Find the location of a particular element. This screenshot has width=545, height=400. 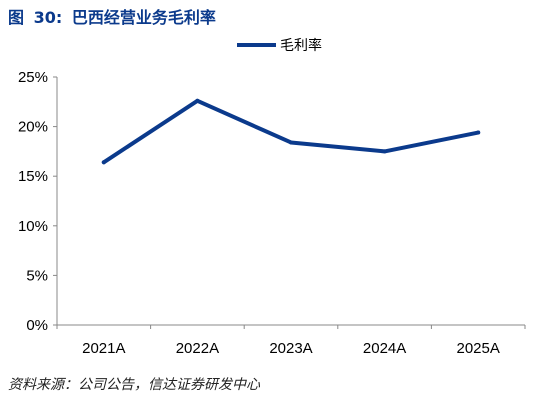

figure-title: 图 30: 巴西经营业务毛利率 is located at coordinates (112, 16).